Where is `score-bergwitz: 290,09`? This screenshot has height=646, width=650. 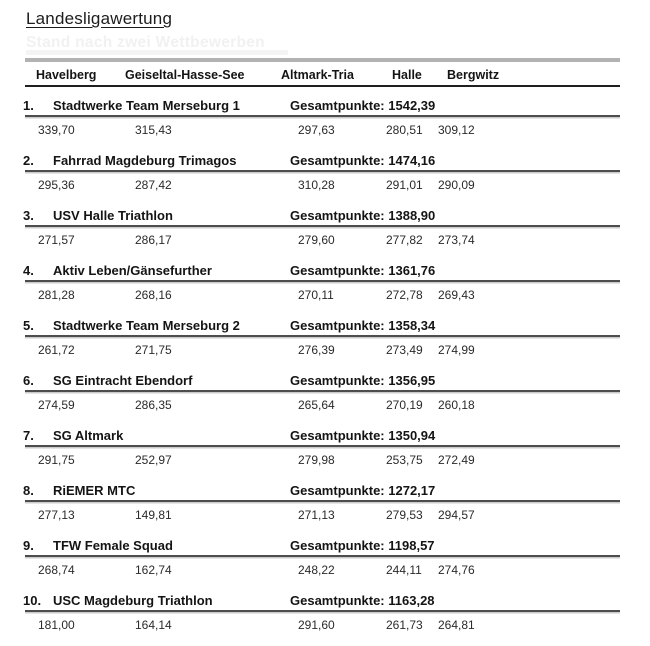
score-bergwitz: 290,09 is located at coordinates (456, 185).